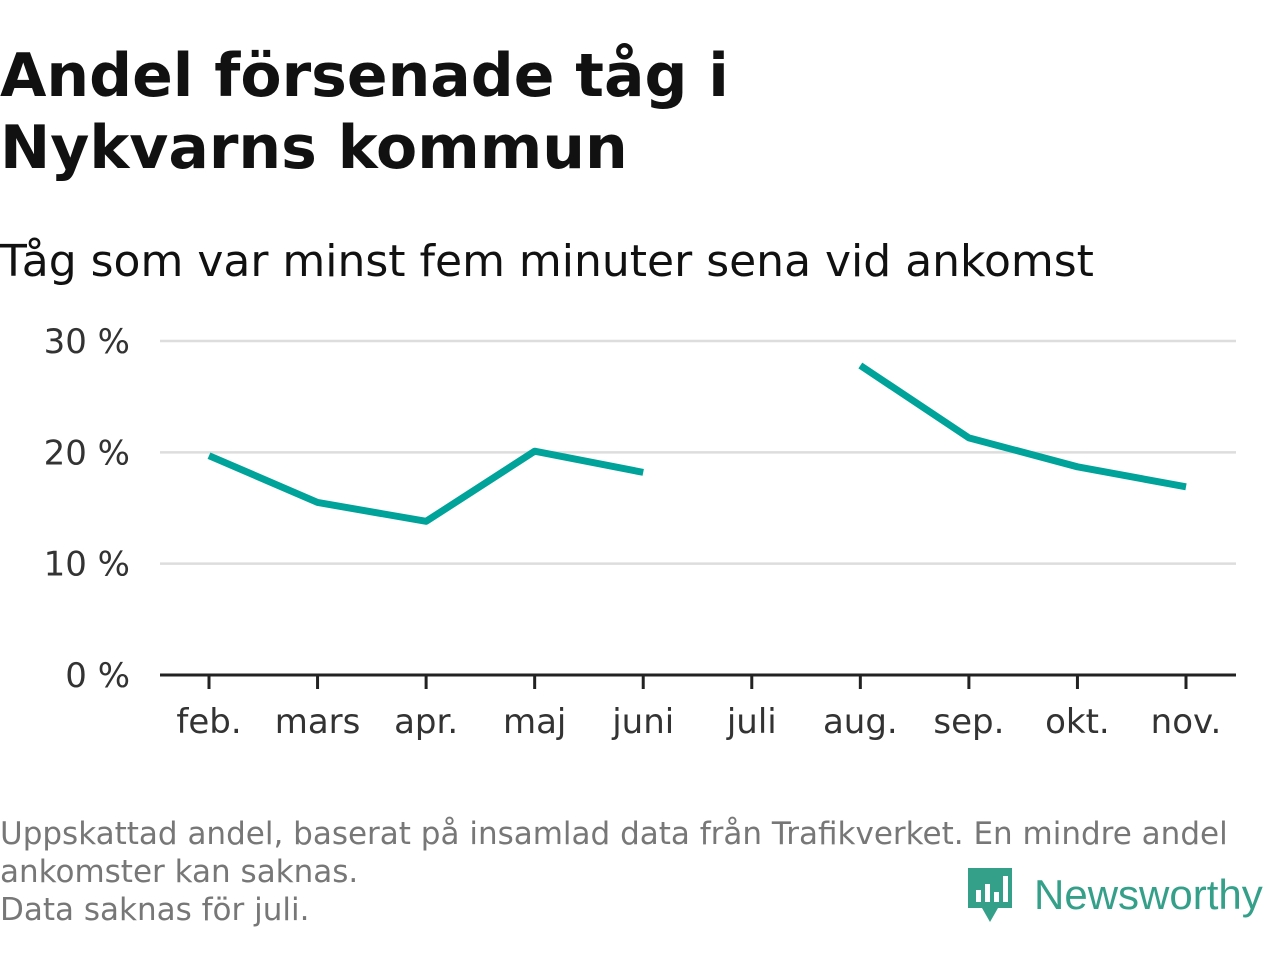 This screenshot has height=960, width=1280. I want to click on x-tick-label: mars, so click(318, 722).